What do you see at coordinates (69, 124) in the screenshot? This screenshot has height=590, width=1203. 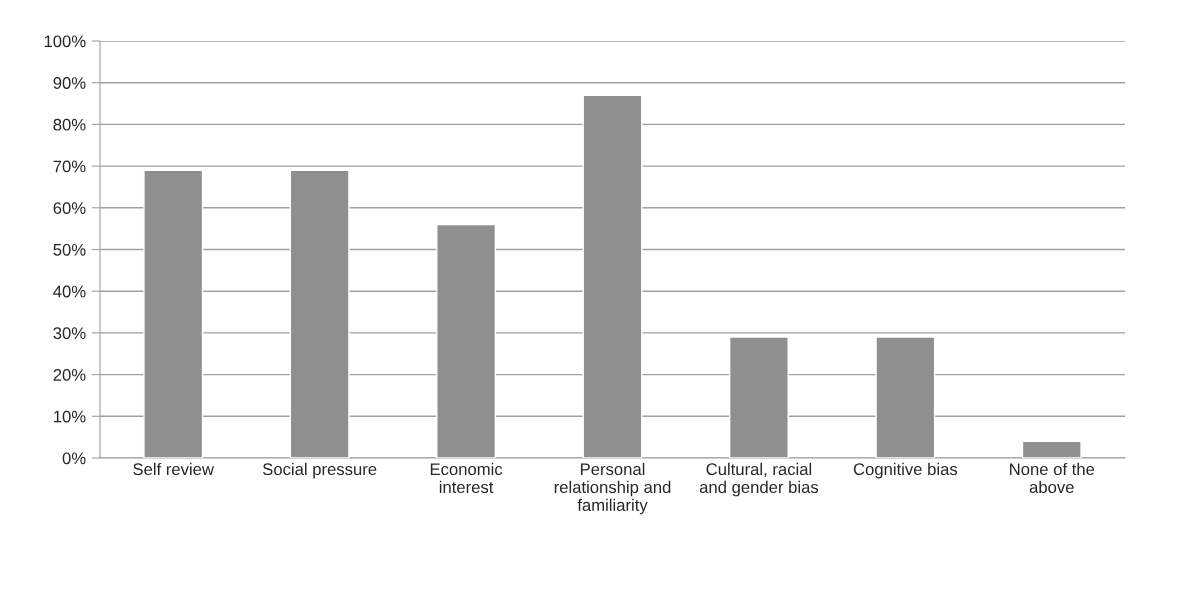 I see `y-tick-label: 80%` at bounding box center [69, 124].